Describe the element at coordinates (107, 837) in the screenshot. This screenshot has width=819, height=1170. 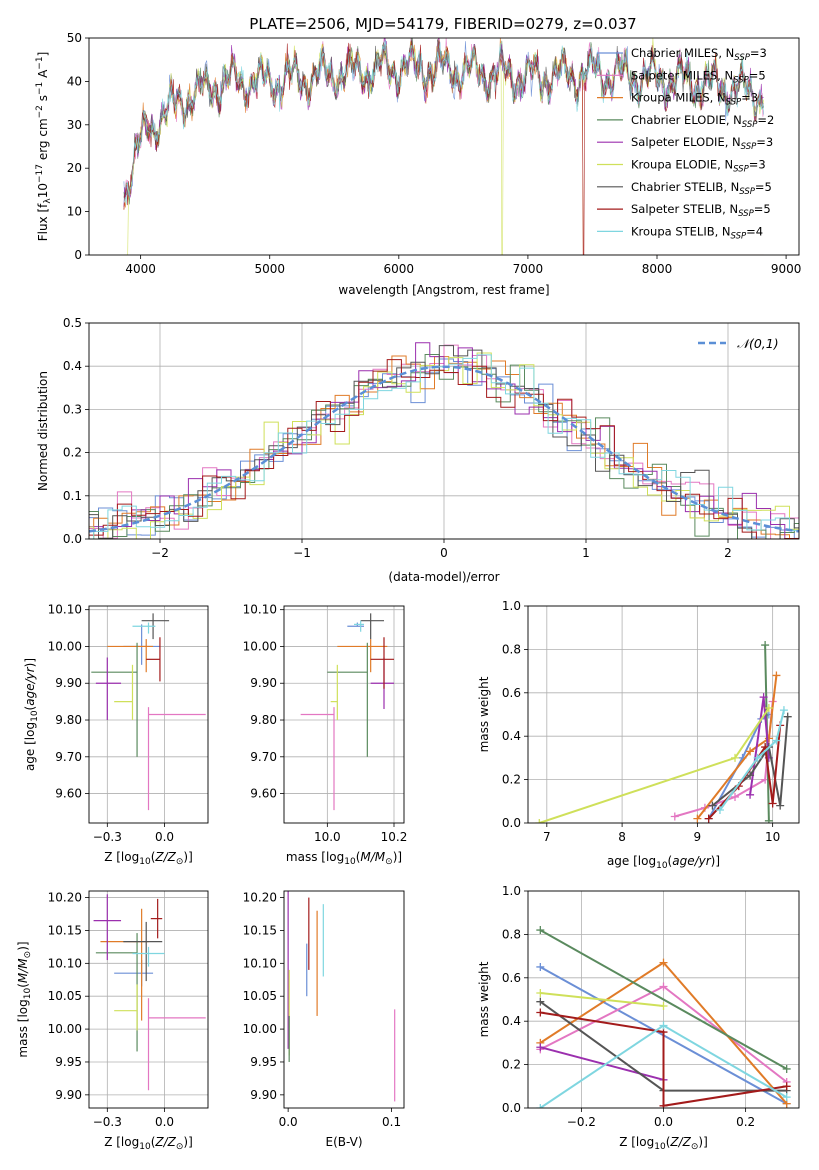
I see `x-tick-label: −0.3` at that location.